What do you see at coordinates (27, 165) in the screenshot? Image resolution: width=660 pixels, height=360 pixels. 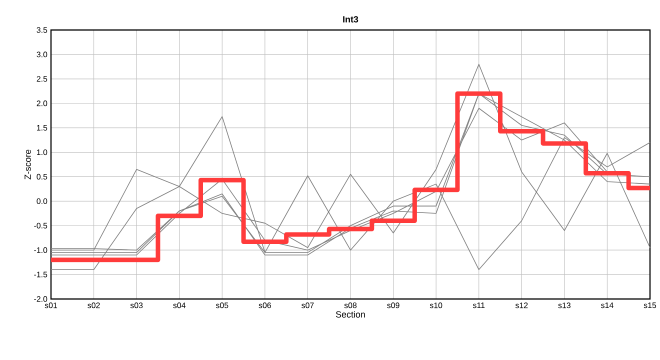 I see `y-axis-title: Z-score` at bounding box center [27, 165].